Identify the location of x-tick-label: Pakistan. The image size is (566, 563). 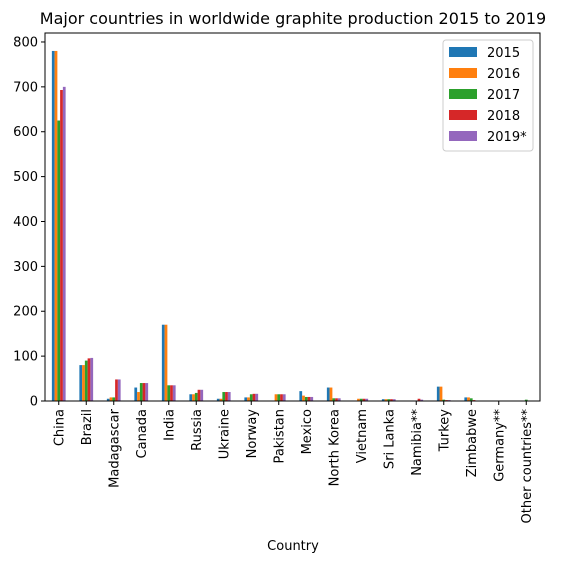
(279, 436).